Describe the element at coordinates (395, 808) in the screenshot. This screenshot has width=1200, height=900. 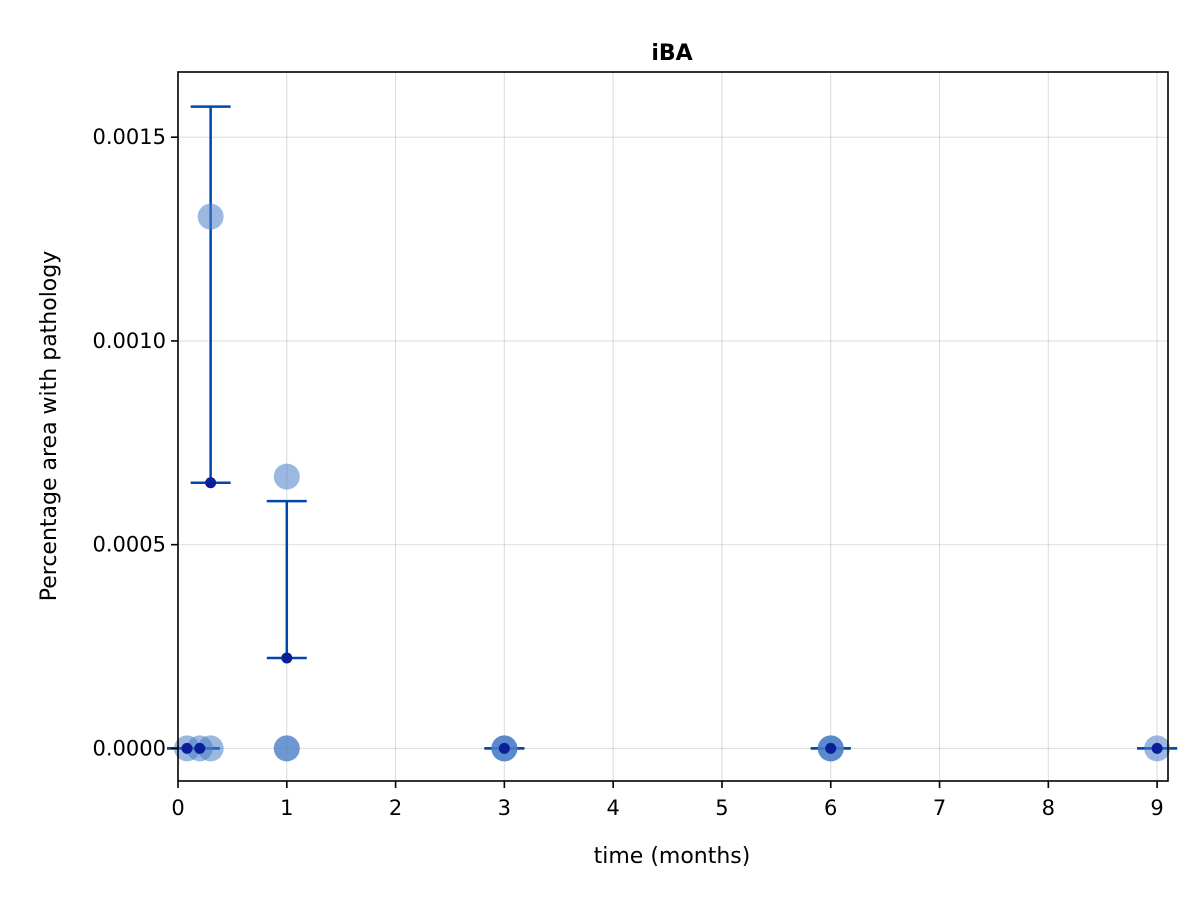
I see `x-tick-label: 2` at that location.